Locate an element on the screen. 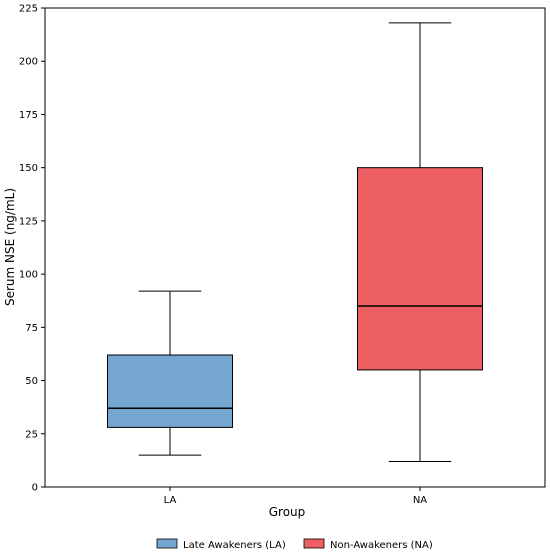  legend-label: Non-Awakeners (NA) is located at coordinates (381, 545).